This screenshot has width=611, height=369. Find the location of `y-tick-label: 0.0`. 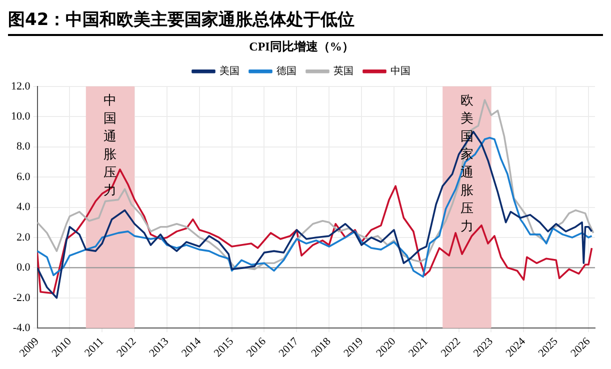

y-tick-label: 0.0 is located at coordinates (23, 268).